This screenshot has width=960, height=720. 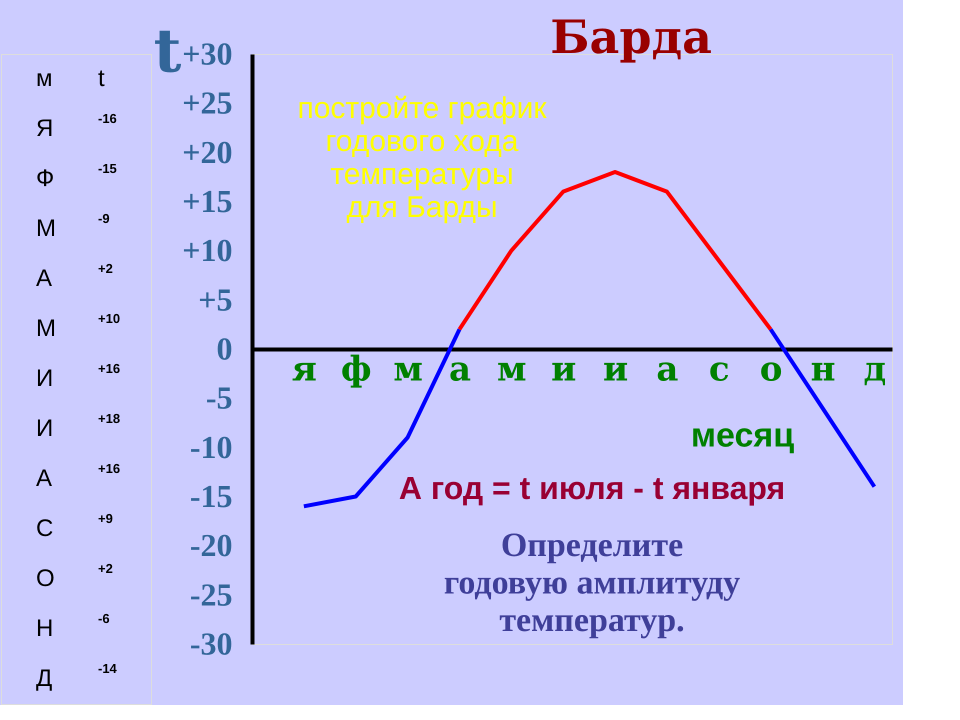 I want to click on text: -15, so click(x=107, y=168).